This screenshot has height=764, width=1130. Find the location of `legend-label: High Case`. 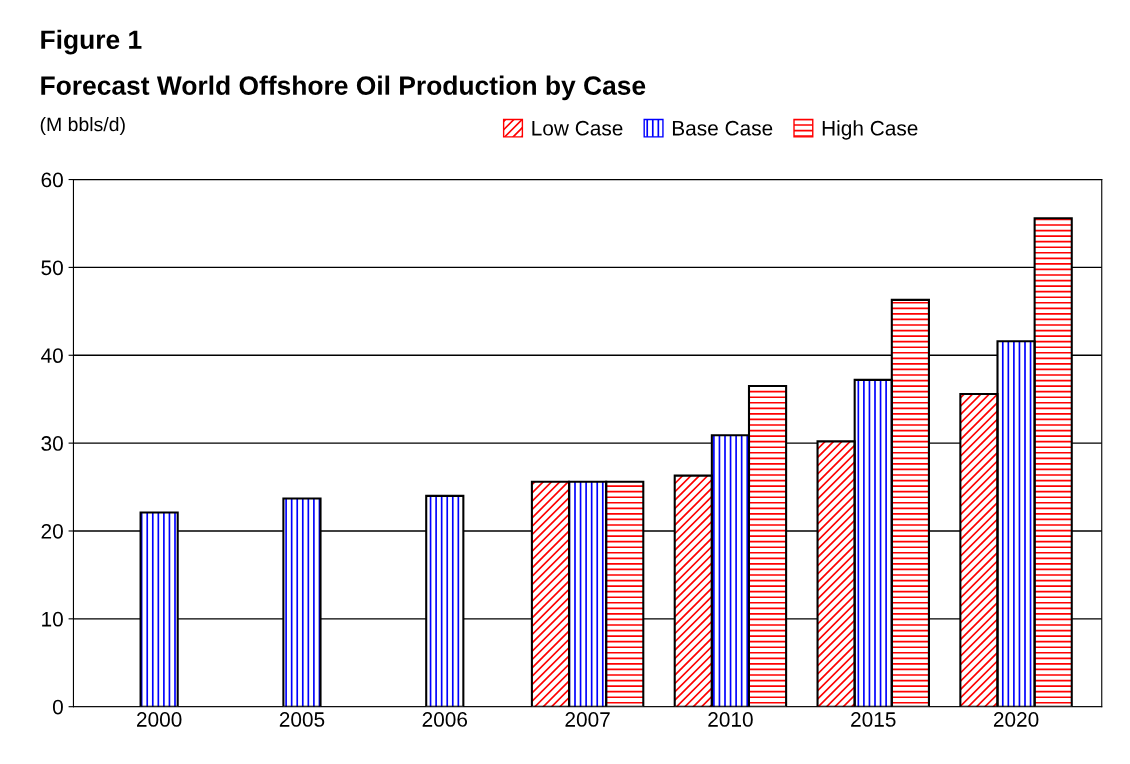

legend-label: High Case is located at coordinates (870, 130).